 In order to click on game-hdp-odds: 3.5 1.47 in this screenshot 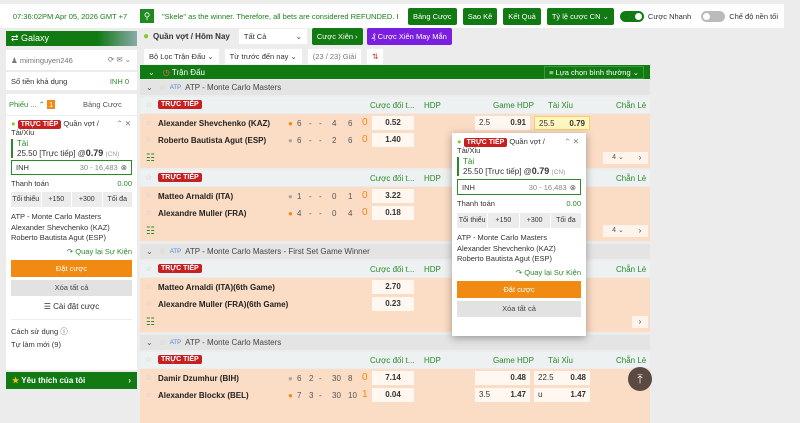, I will do `click(502, 395)`.